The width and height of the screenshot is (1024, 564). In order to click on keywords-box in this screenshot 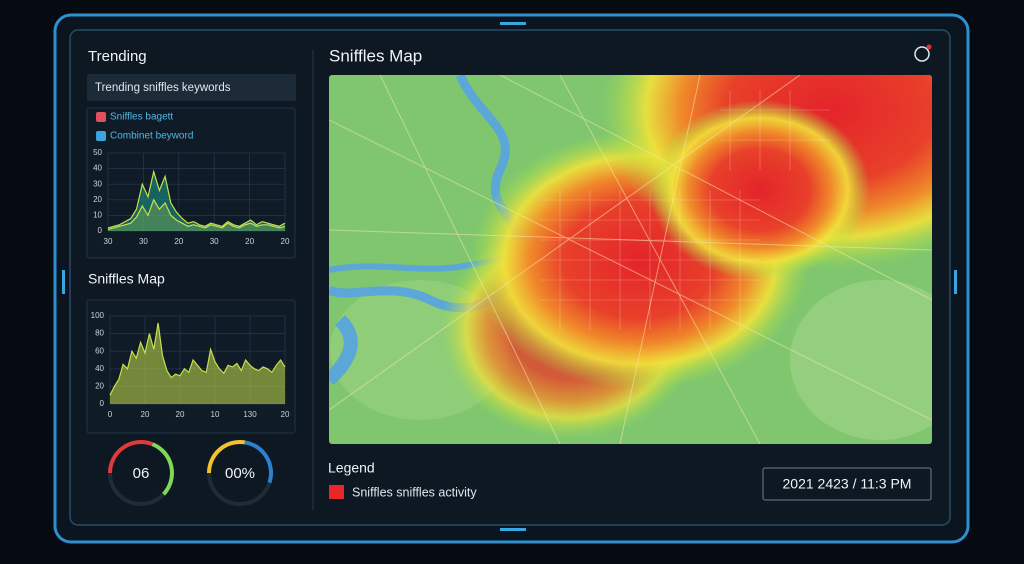, I will do `click(191, 87)`.